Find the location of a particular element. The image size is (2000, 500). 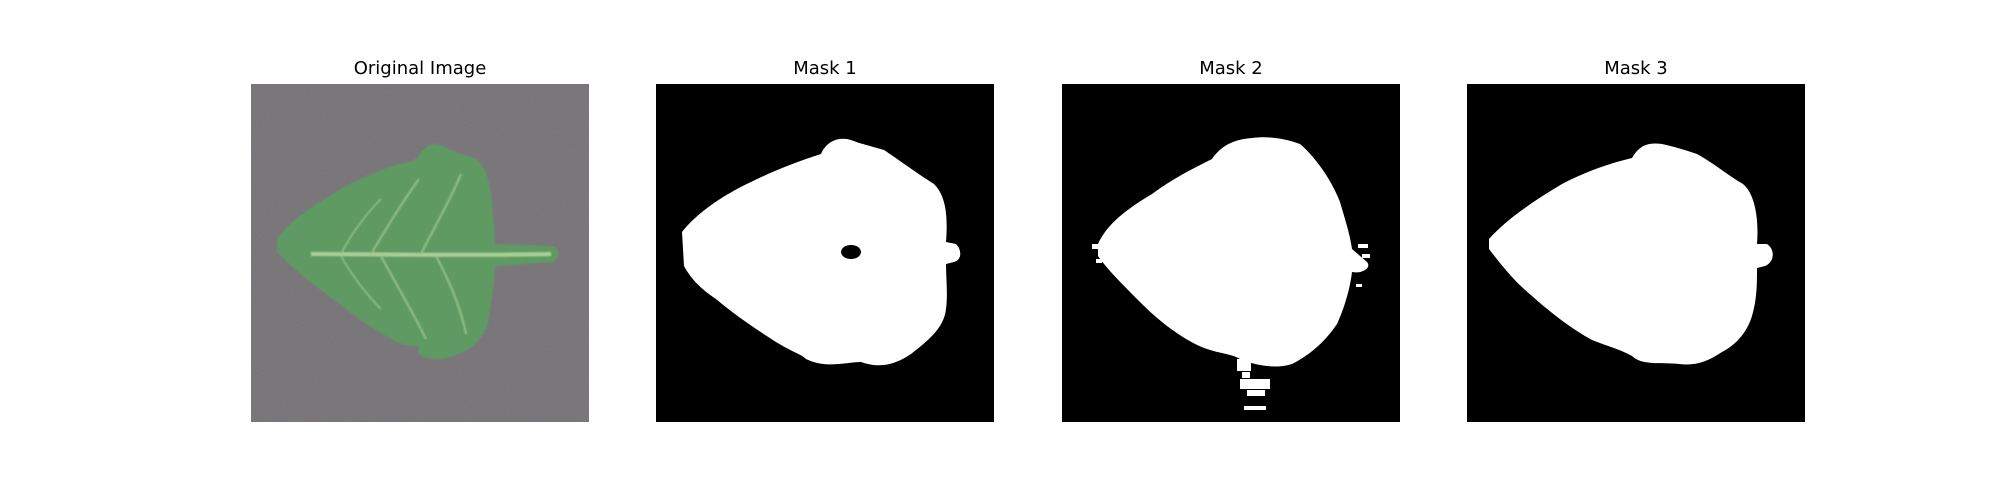

panel-title: Mask 1 is located at coordinates (825, 69).